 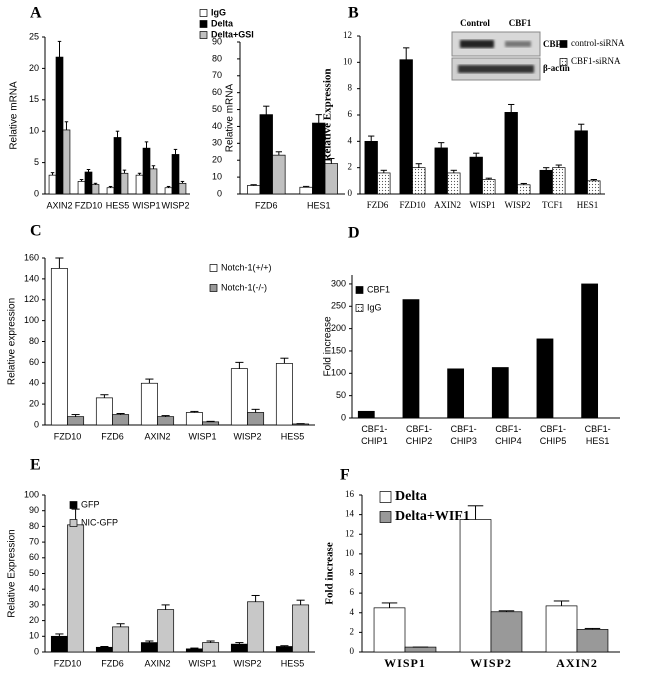 What do you see at coordinates (348, 61) in the screenshot?
I see `y-tick-label: 10` at bounding box center [348, 61].